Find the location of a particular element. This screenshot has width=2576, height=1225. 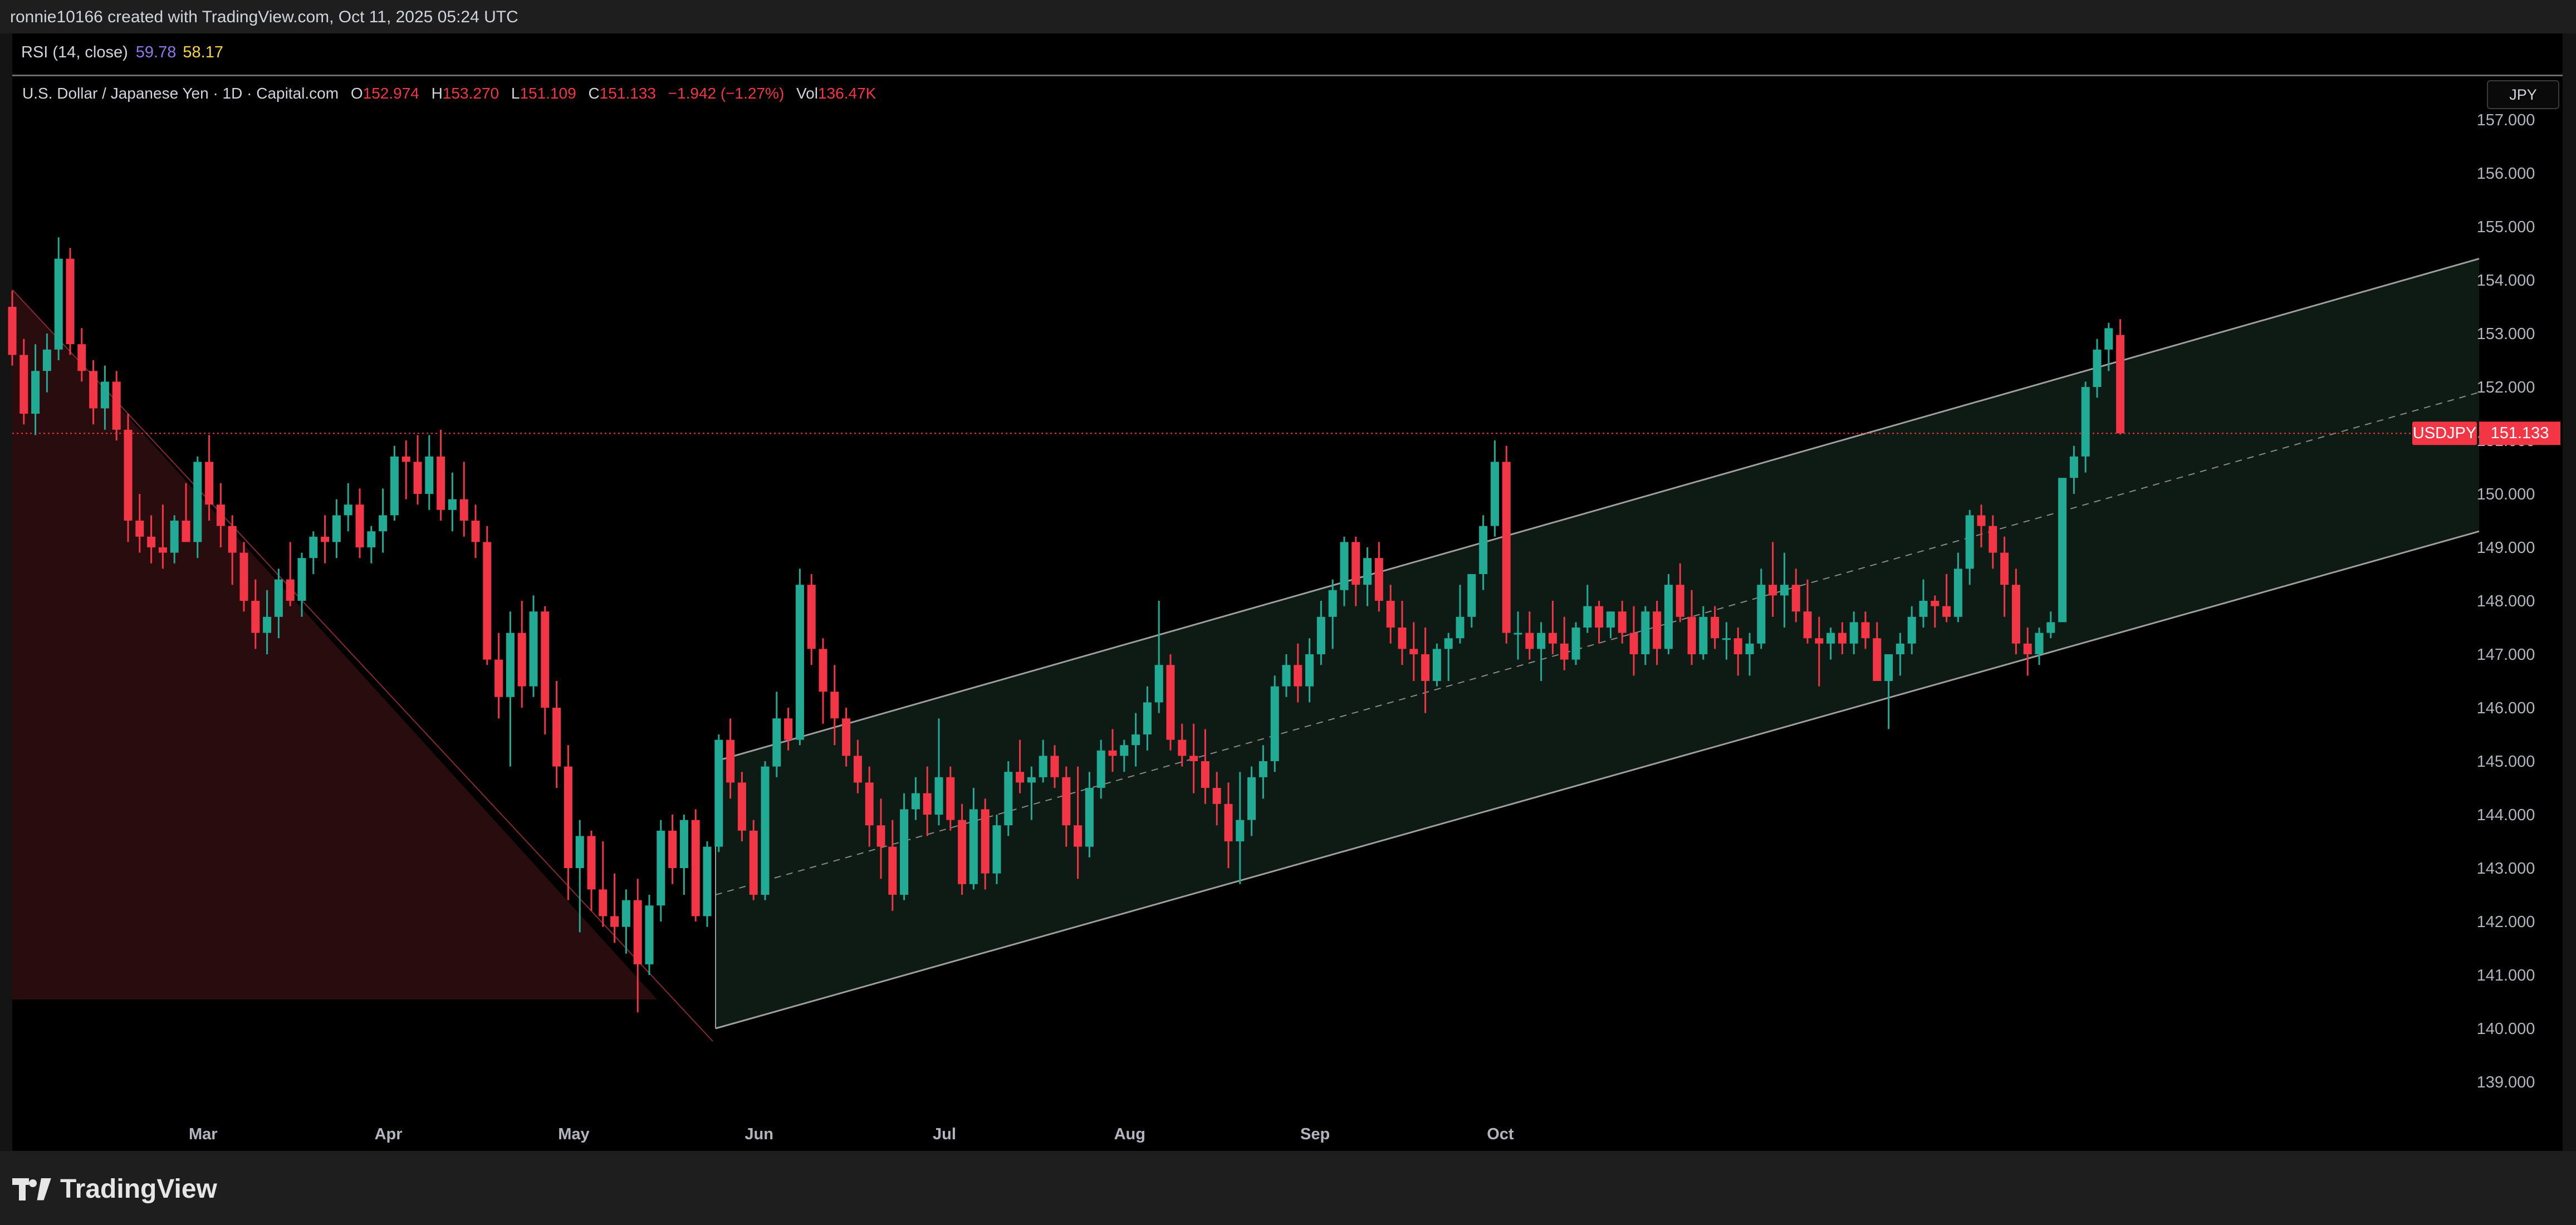

rsi-pane: RSI (14, close) 59.78 58.17 is located at coordinates (1287, 54).